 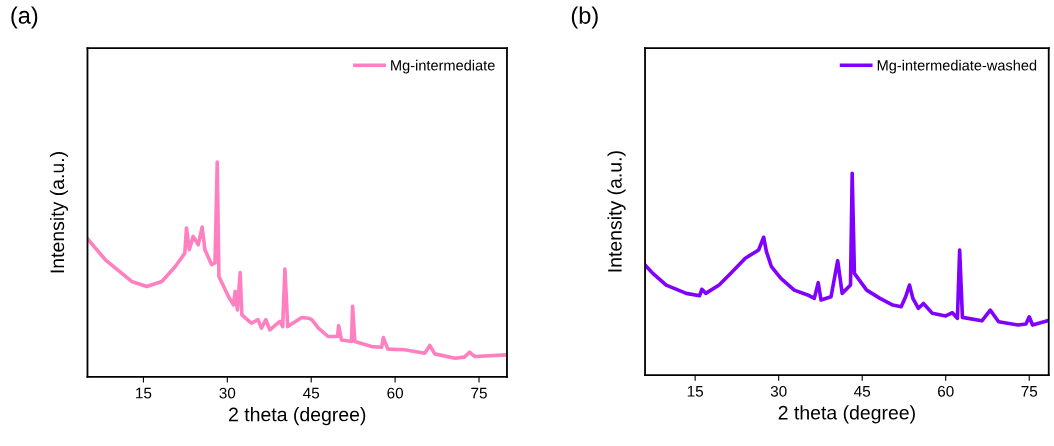 I want to click on chart-title: (a), so click(x=24, y=17).